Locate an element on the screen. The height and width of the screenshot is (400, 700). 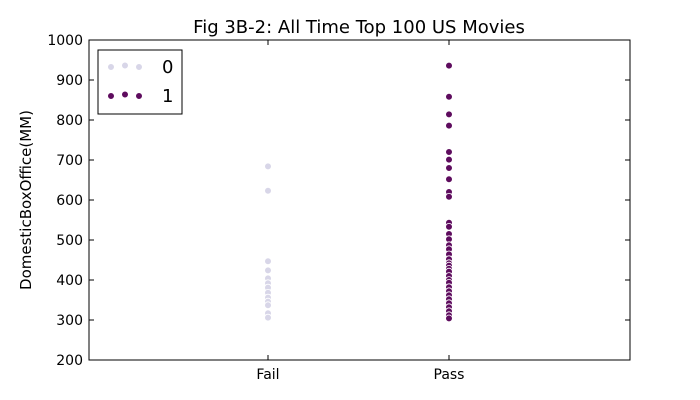
y-tick-label-700: 700 is located at coordinates (69, 161).